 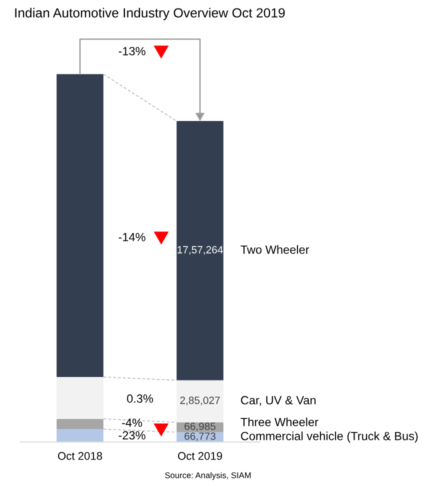 What do you see at coordinates (200, 456) in the screenshot?
I see `x-tick-label: Oct 2019` at bounding box center [200, 456].